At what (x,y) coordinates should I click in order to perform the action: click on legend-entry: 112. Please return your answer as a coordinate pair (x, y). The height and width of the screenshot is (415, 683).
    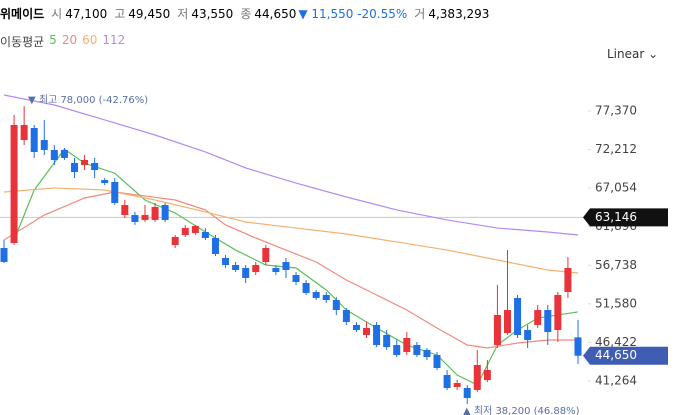
    Looking at the image, I should click on (114, 40).